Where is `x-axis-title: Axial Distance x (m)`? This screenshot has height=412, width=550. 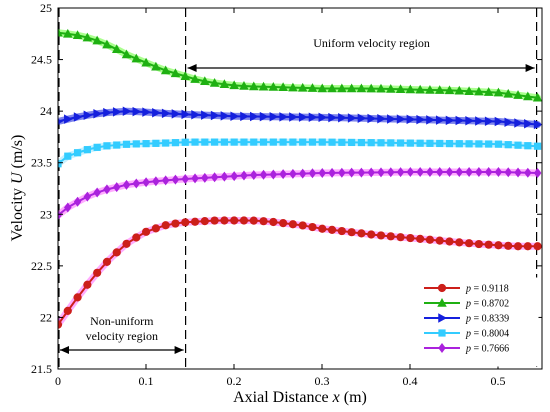
x-axis-title: Axial Distance x (m) is located at coordinates (300, 397).